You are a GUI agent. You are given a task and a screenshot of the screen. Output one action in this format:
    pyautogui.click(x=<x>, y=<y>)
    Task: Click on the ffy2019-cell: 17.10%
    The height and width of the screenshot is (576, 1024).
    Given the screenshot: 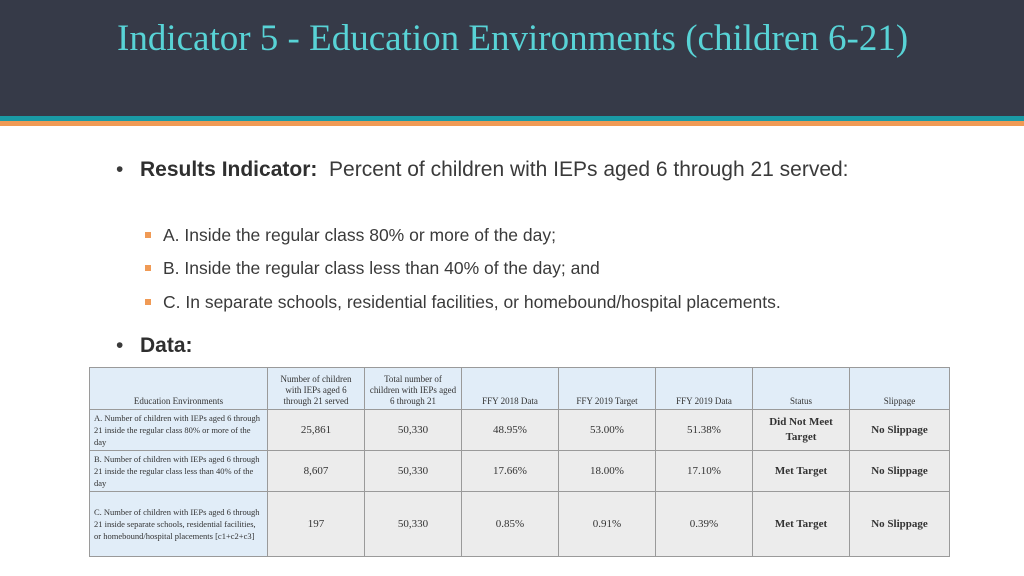 What is the action you would take?
    pyautogui.click(x=704, y=471)
    